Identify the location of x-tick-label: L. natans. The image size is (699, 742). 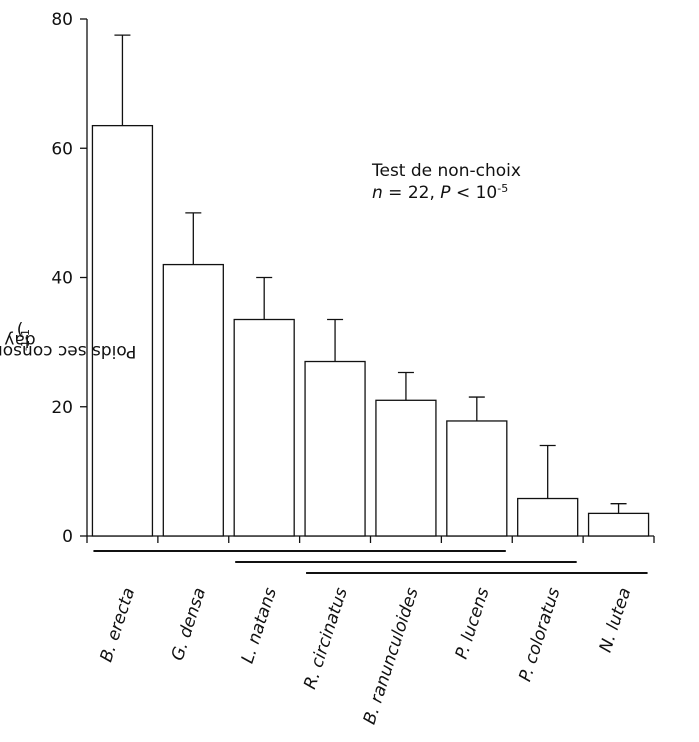
(259, 625).